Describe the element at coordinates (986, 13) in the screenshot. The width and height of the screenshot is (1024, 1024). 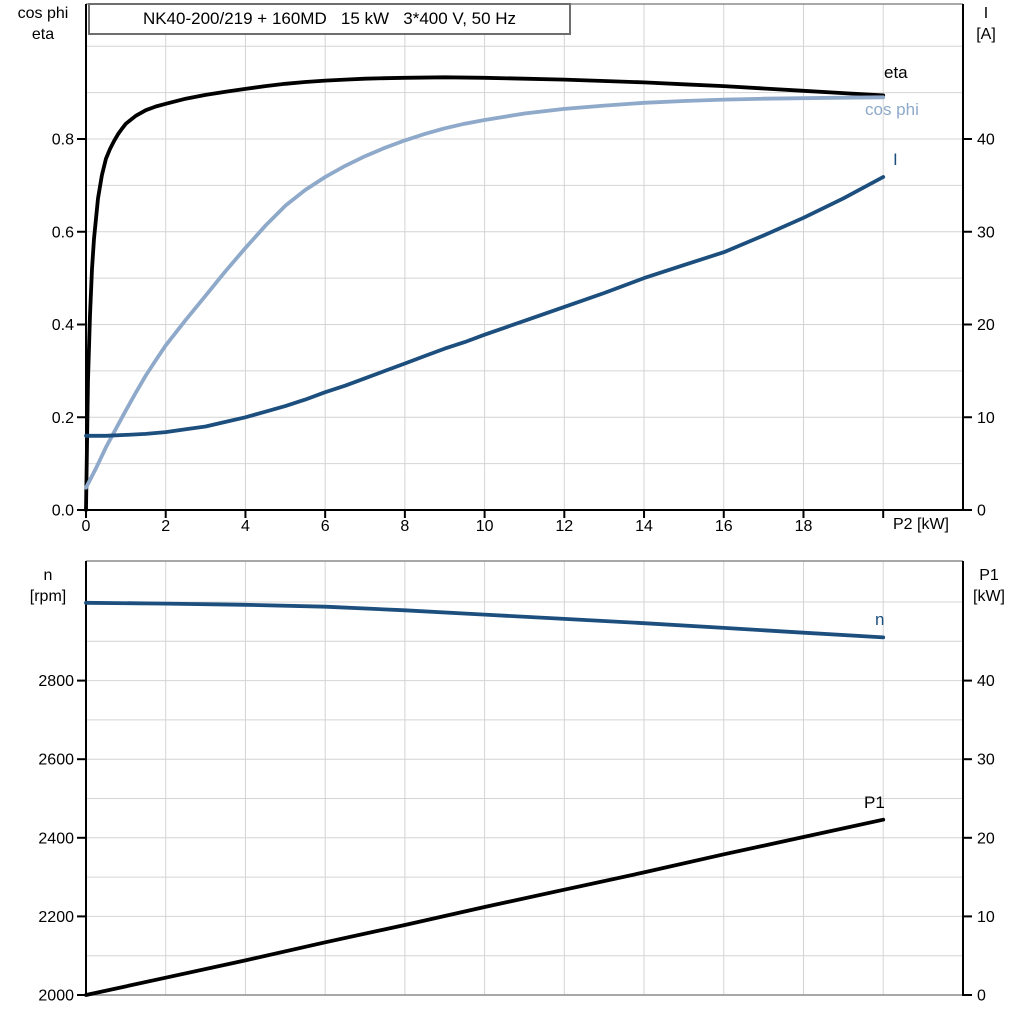
I see `axis-label-current: I` at that location.